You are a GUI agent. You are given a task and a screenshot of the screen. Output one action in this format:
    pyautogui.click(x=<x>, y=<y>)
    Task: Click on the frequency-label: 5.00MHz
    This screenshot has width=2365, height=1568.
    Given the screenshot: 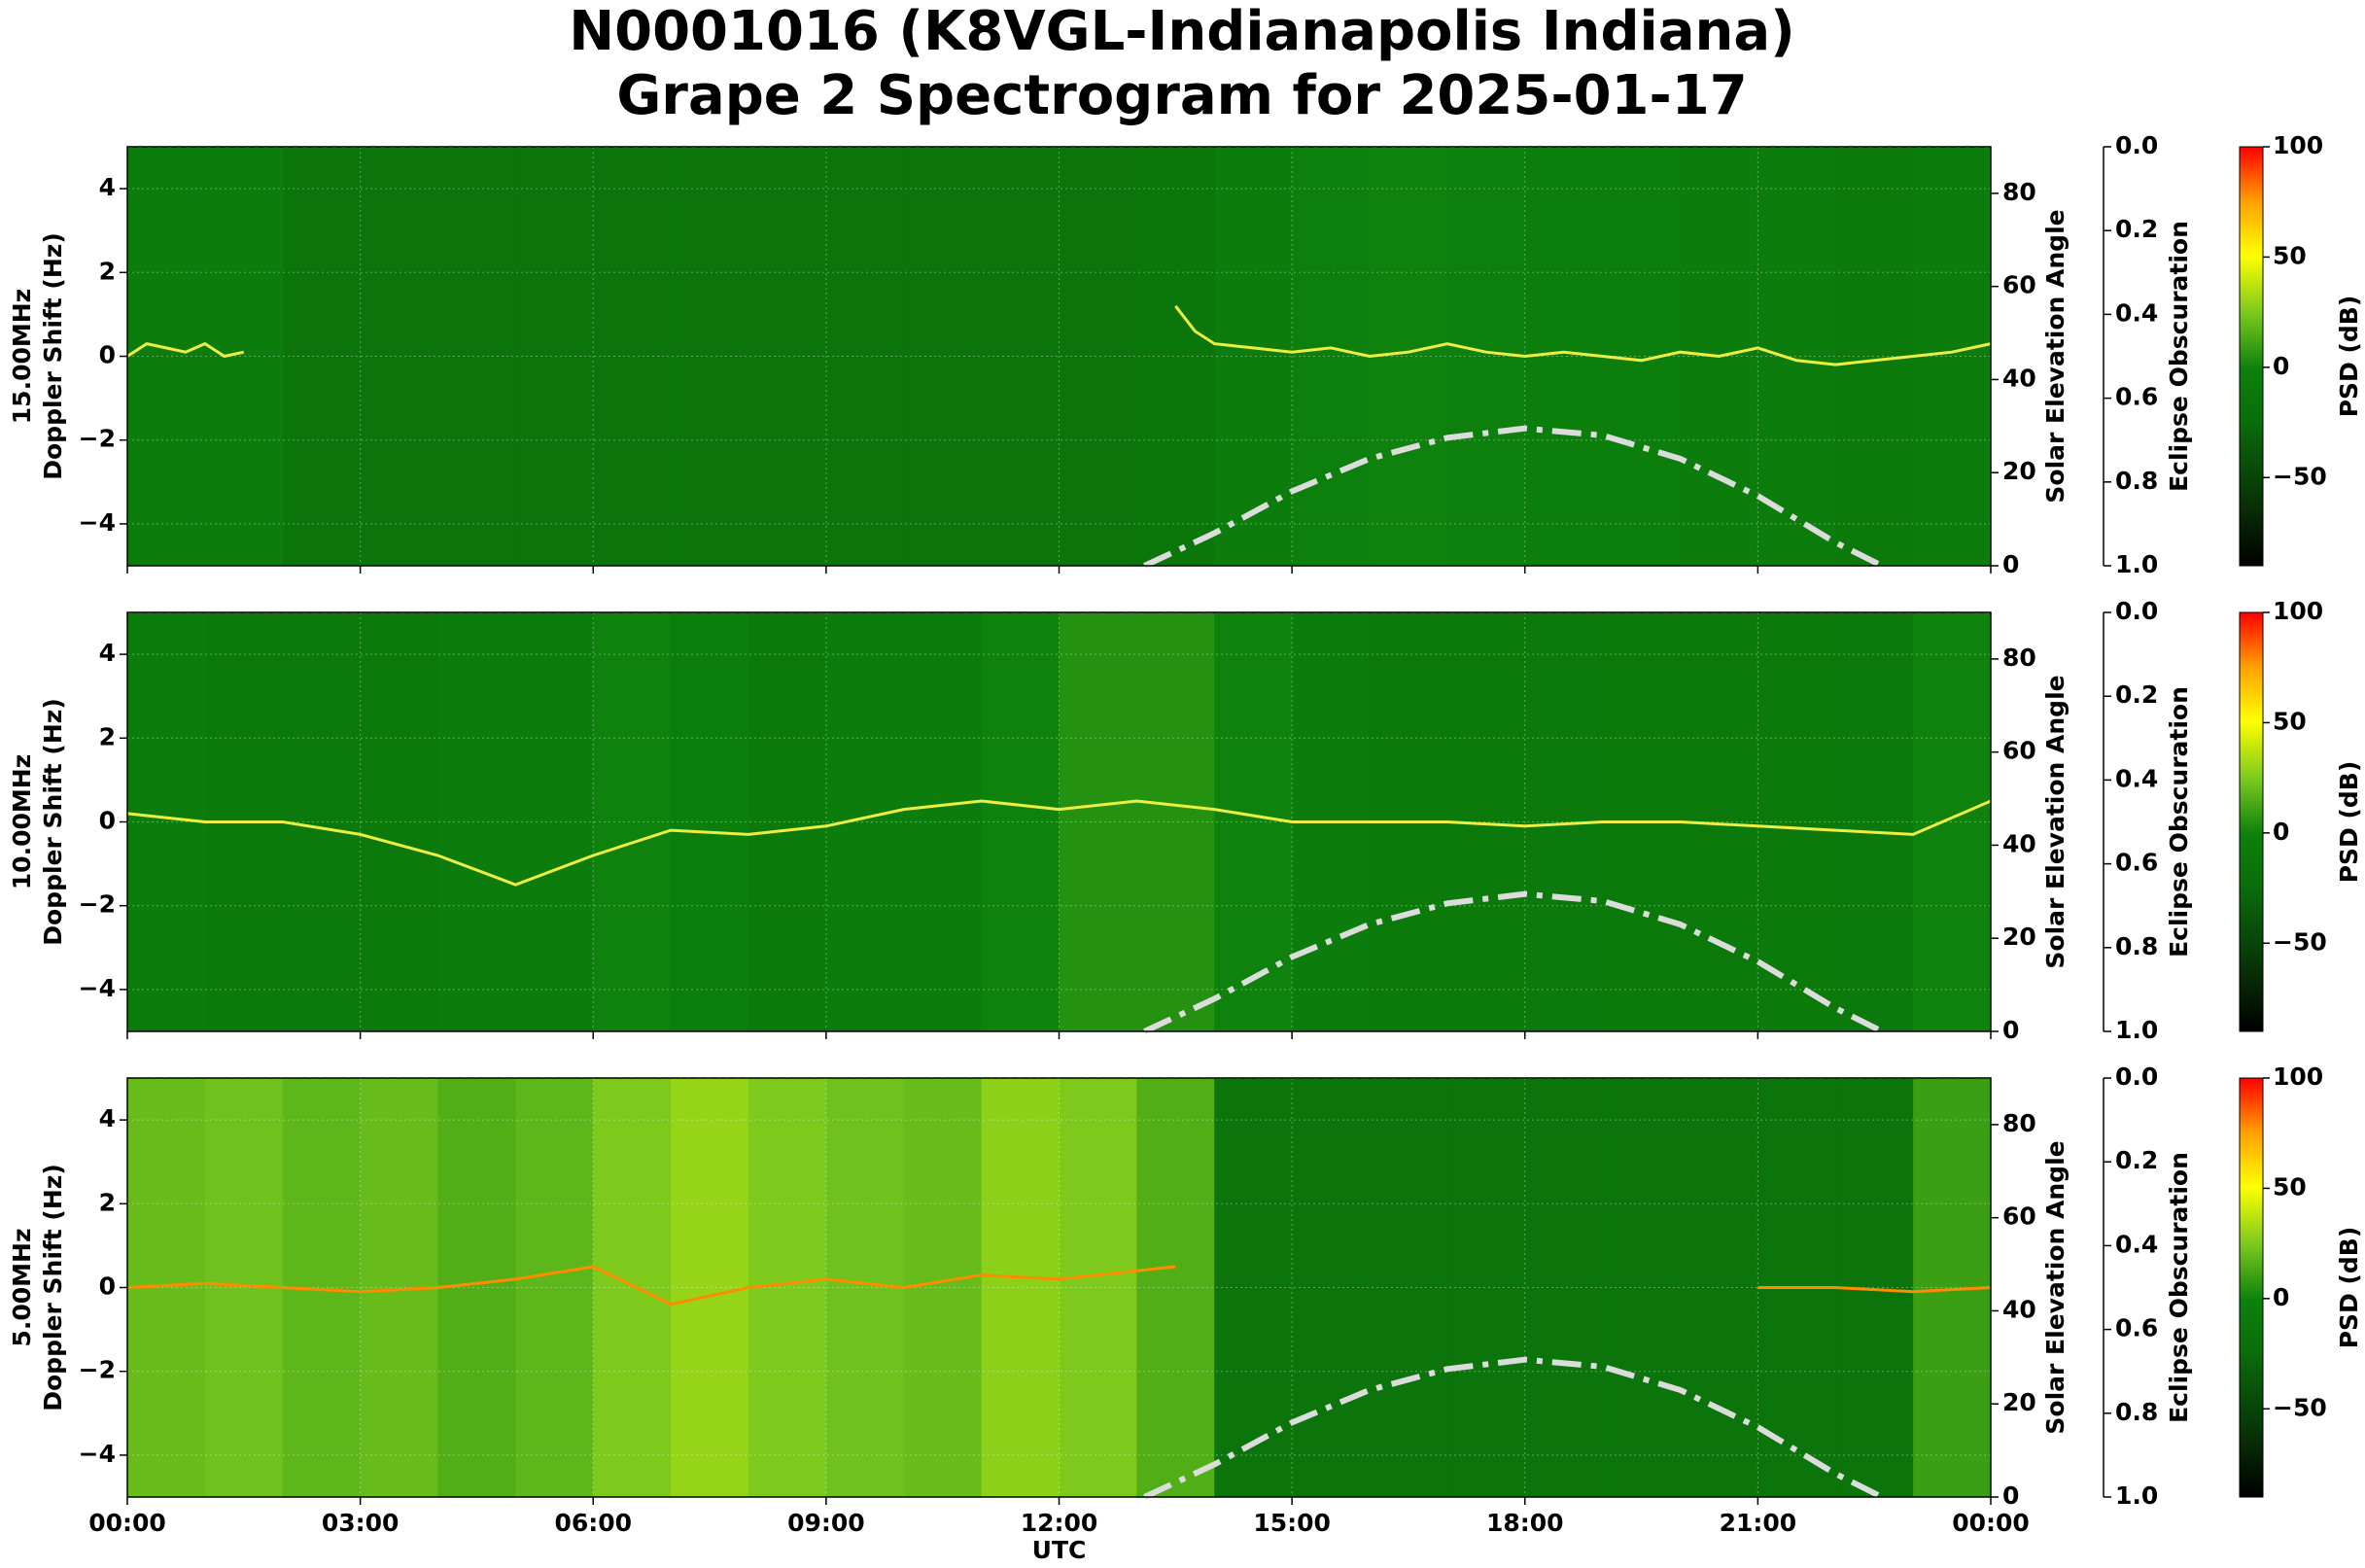 What is the action you would take?
    pyautogui.click(x=22, y=1287)
    